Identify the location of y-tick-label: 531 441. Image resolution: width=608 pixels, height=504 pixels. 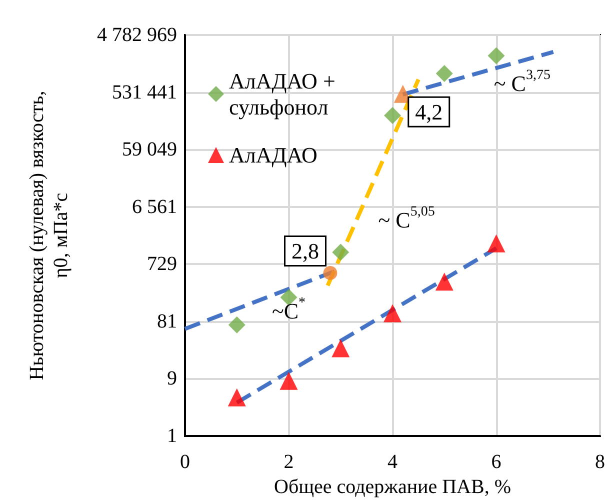
(144, 92).